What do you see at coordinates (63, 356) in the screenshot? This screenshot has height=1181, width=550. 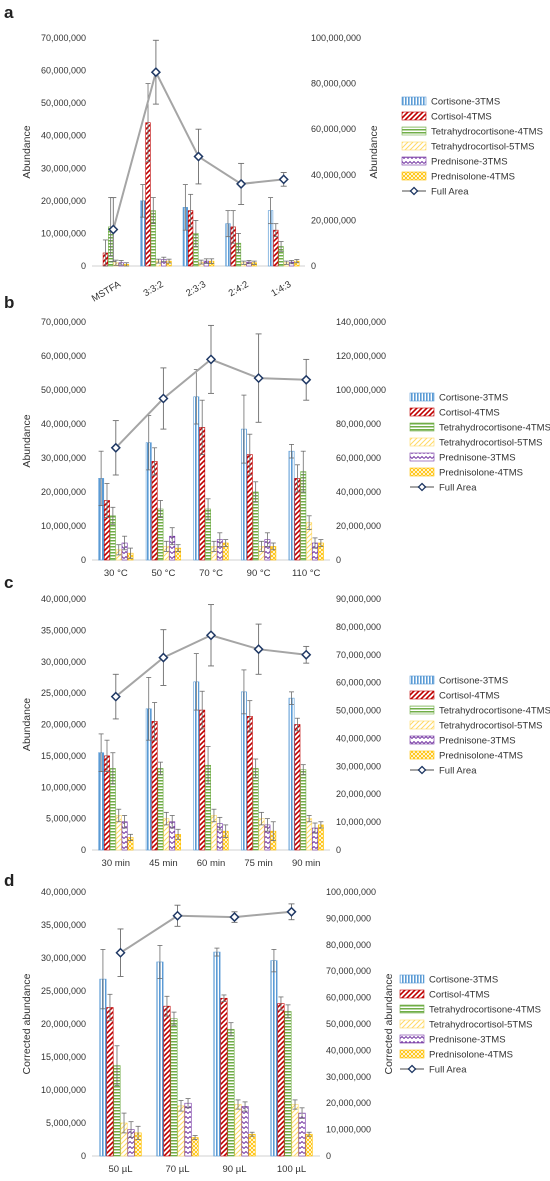 I see `y-tick-label: 60,000,000` at bounding box center [63, 356].